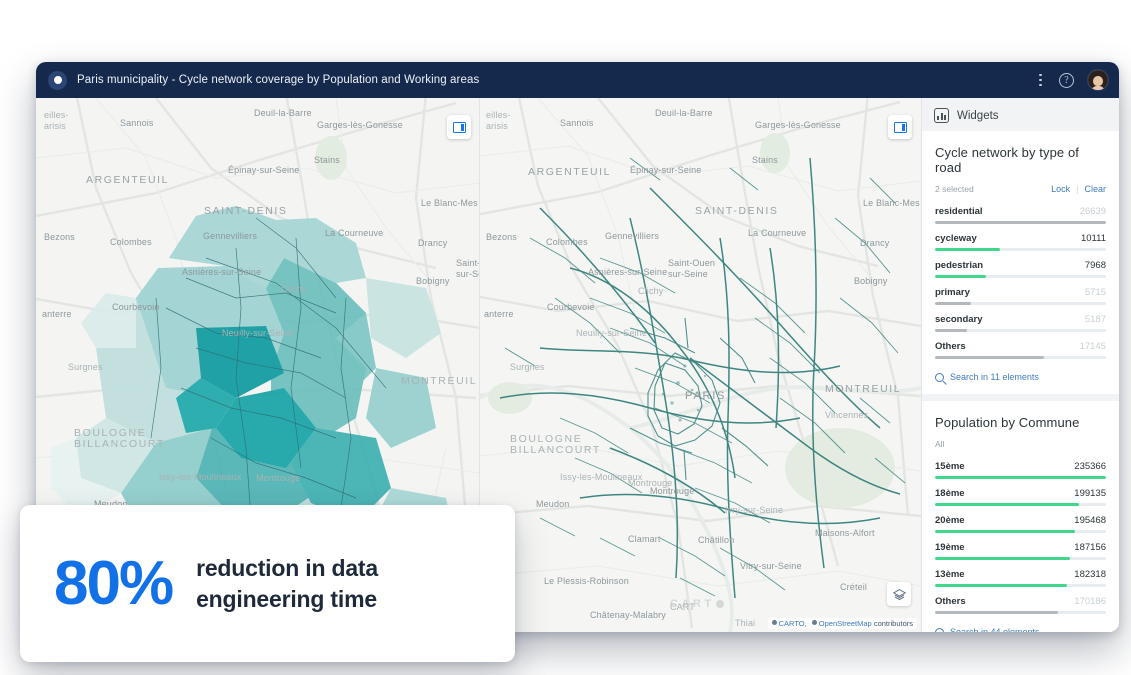 The image size is (1131, 675). I want to click on category-header: Others 170186, so click(1020, 601).